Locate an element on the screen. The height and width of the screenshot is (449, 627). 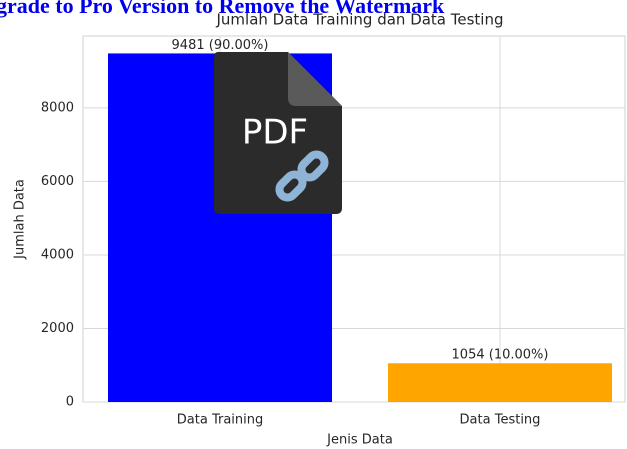
pdf-icon: PDF is located at coordinates (278, 133).